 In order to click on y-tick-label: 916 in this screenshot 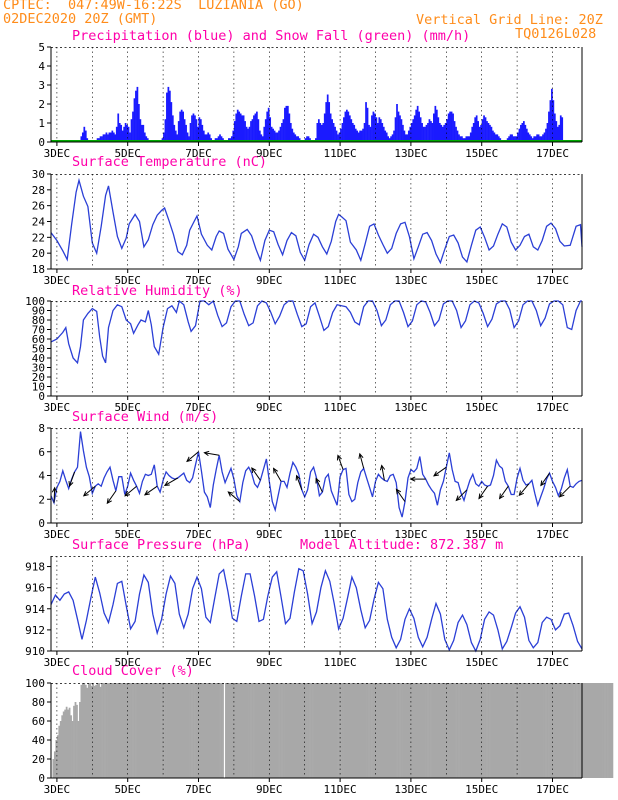, I will do `click(35, 588)`.